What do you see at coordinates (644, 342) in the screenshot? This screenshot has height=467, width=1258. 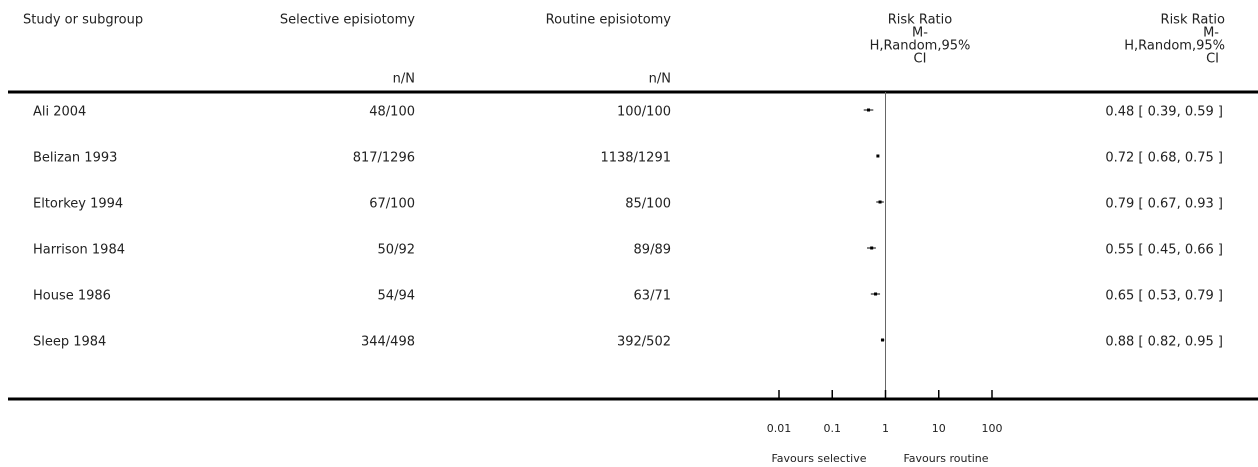 I see `routine-count: 392/502` at bounding box center [644, 342].